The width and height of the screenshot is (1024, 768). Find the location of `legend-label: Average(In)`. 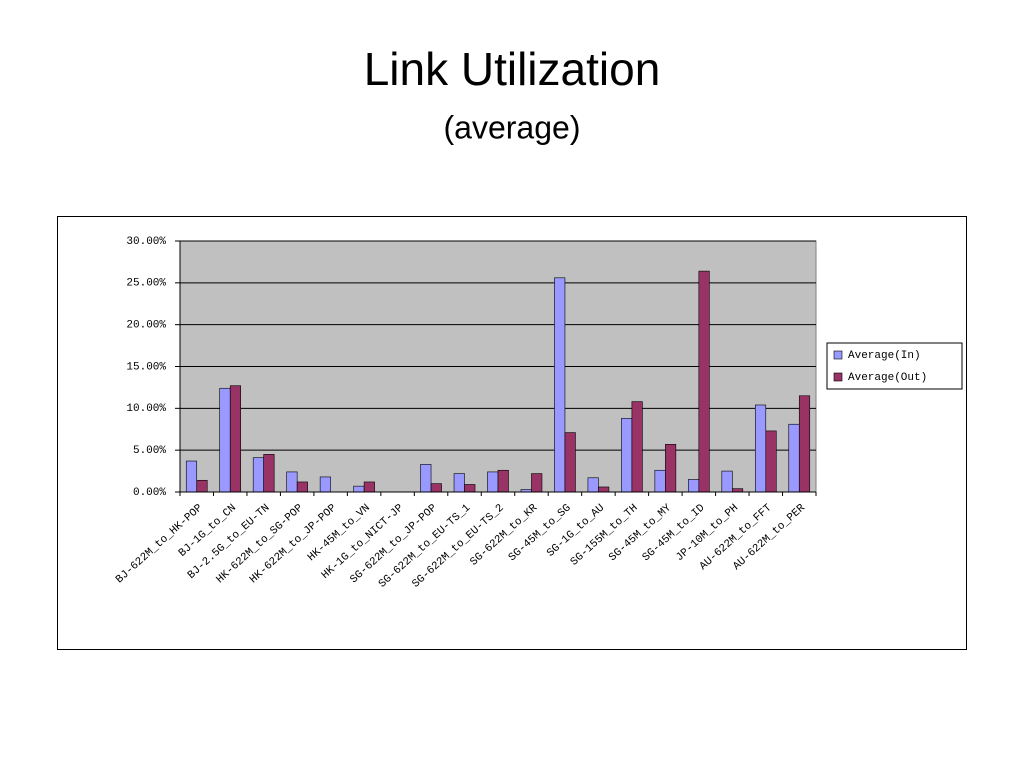

legend-label: Average(In) is located at coordinates (884, 356).